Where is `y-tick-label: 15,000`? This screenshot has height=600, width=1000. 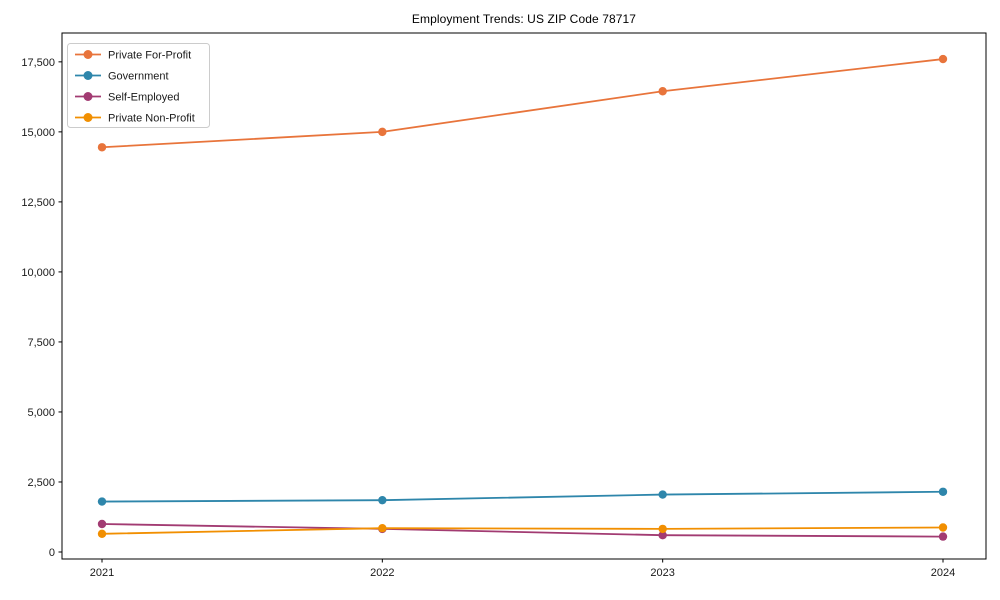 y-tick-label: 15,000 is located at coordinates (38, 133).